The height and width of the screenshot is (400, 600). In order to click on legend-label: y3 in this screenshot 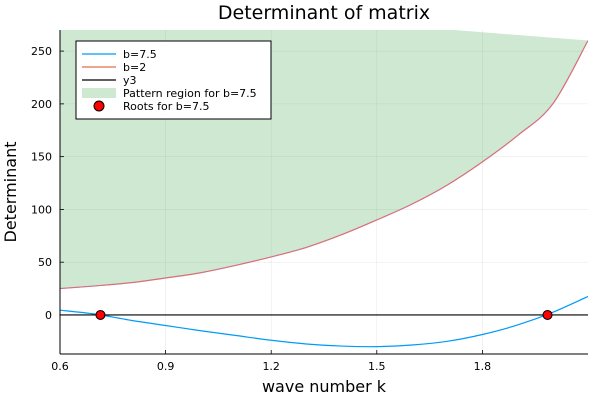, I will do `click(130, 80)`.